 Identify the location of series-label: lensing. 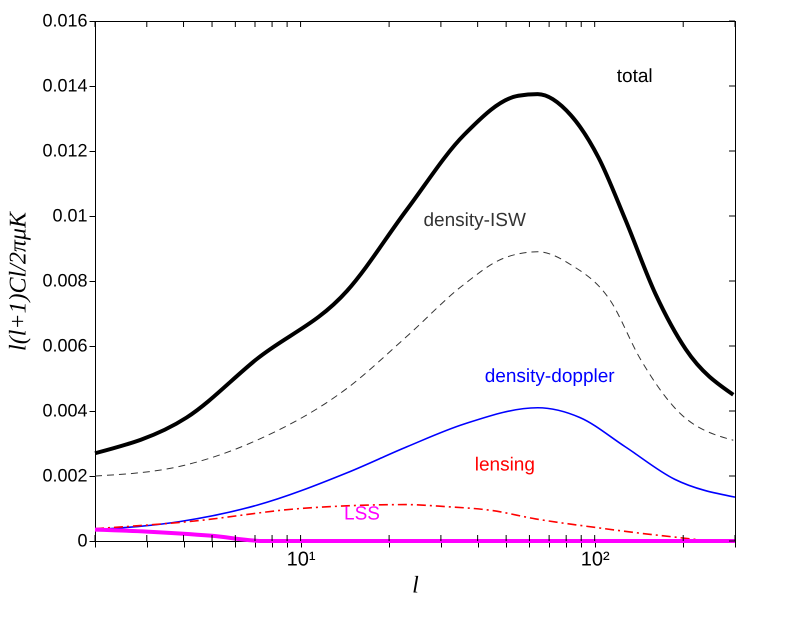
(504, 465).